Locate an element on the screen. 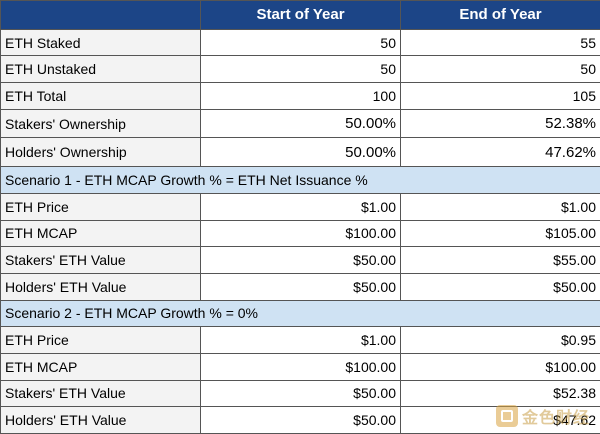 The height and width of the screenshot is (434, 600). table-row: ETH Staked 50 55 is located at coordinates (300, 42).